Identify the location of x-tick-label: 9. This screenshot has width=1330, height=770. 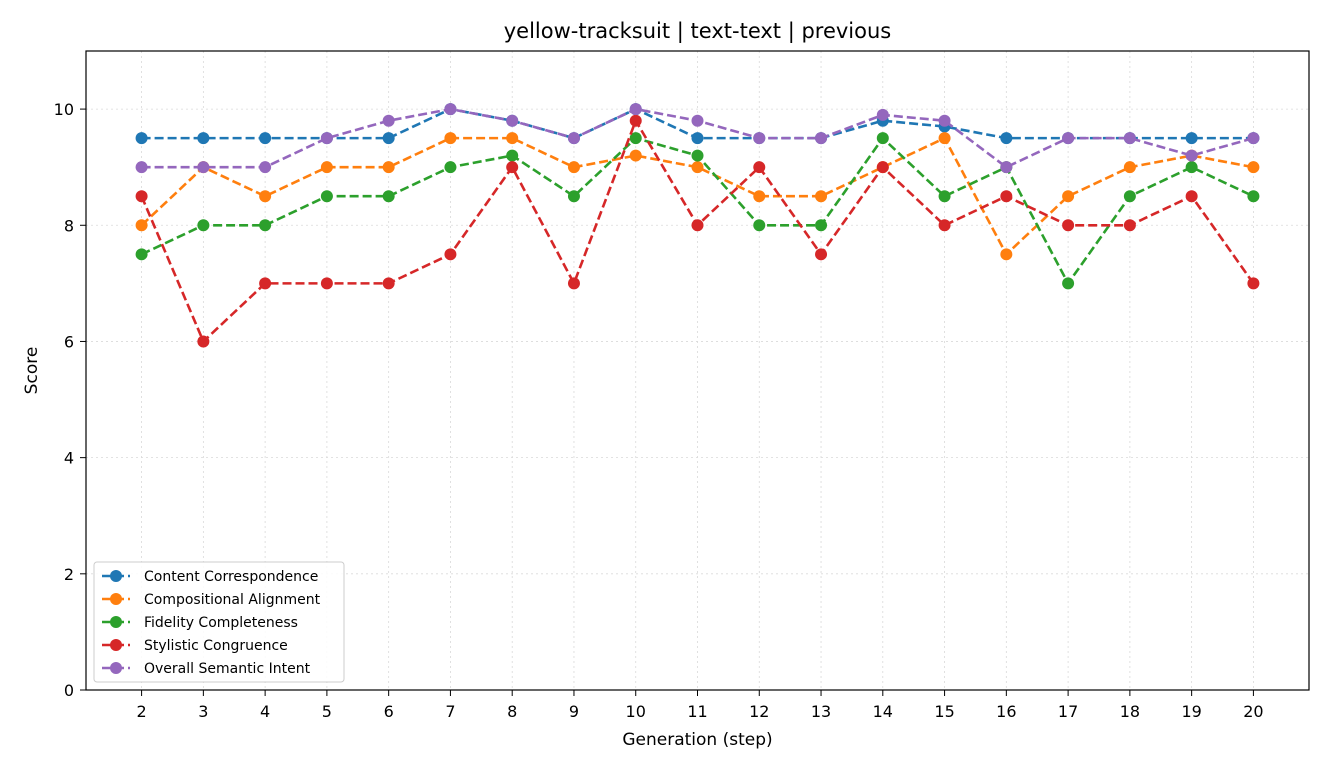
(574, 711).